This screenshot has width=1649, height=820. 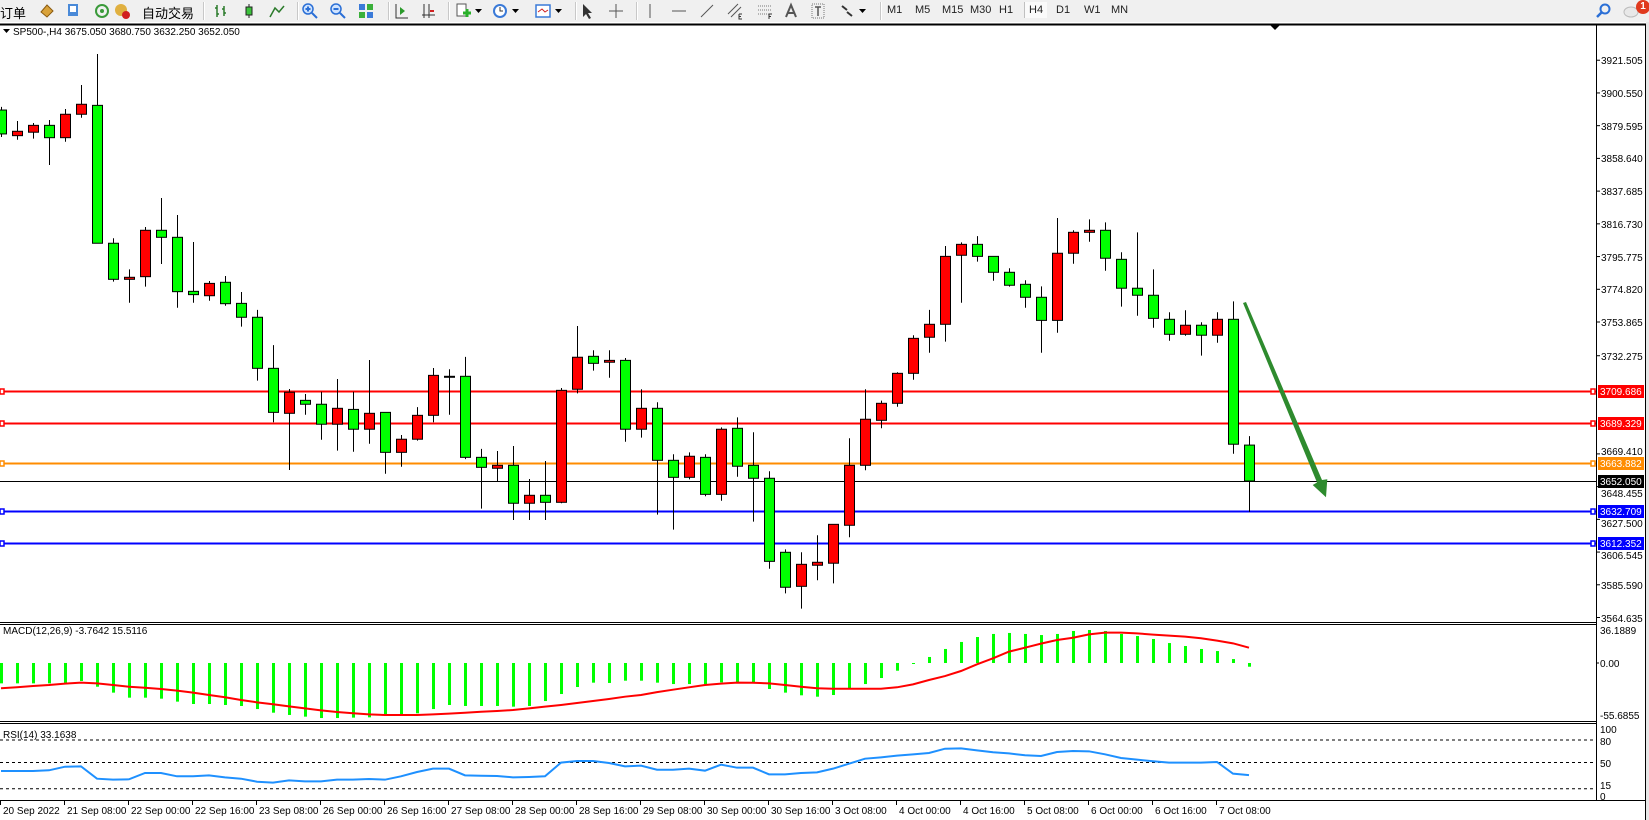 I want to click on periods-icon, so click(x=500, y=11).